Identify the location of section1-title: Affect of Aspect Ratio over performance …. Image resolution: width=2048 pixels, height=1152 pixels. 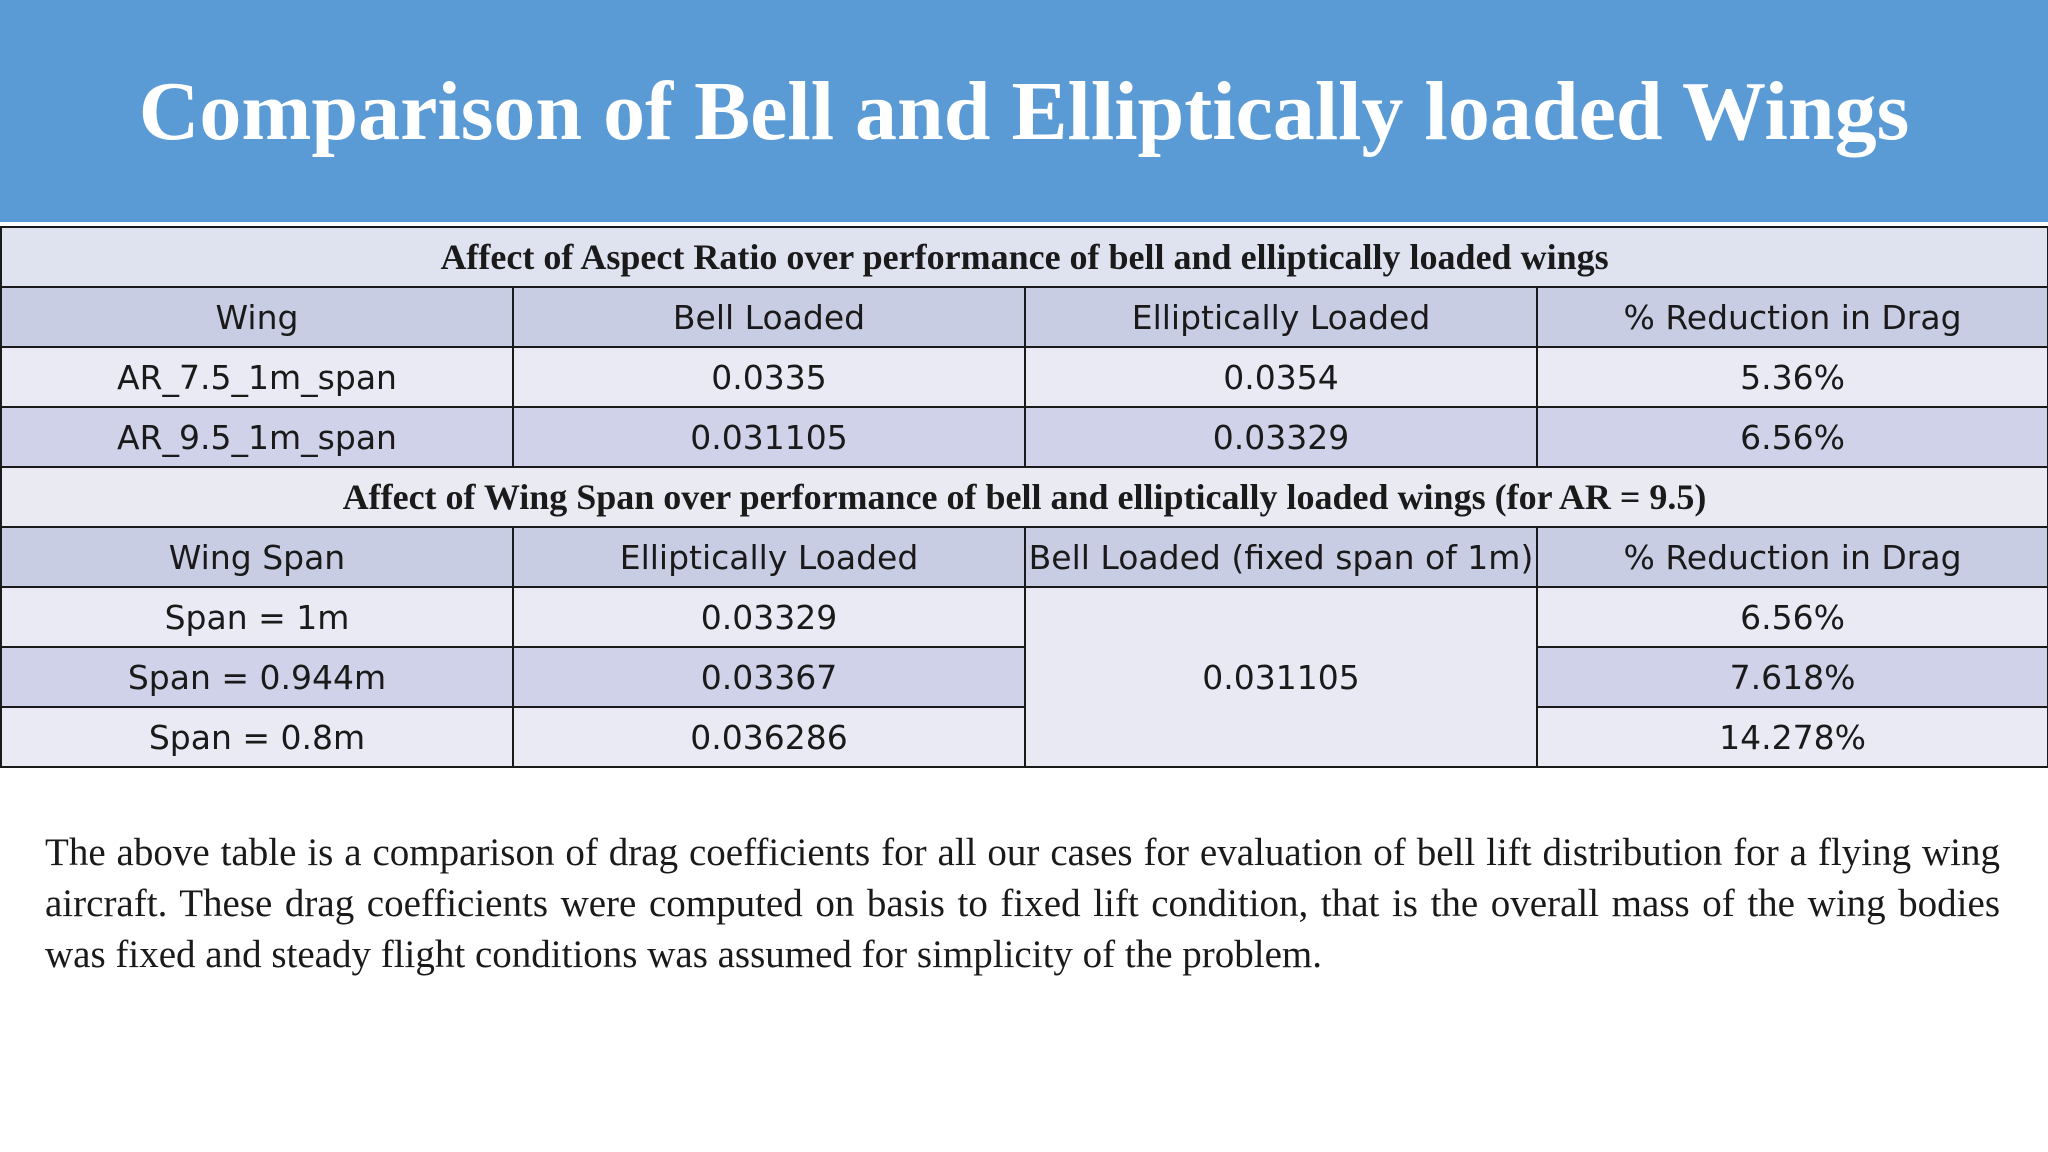
(1024, 257).